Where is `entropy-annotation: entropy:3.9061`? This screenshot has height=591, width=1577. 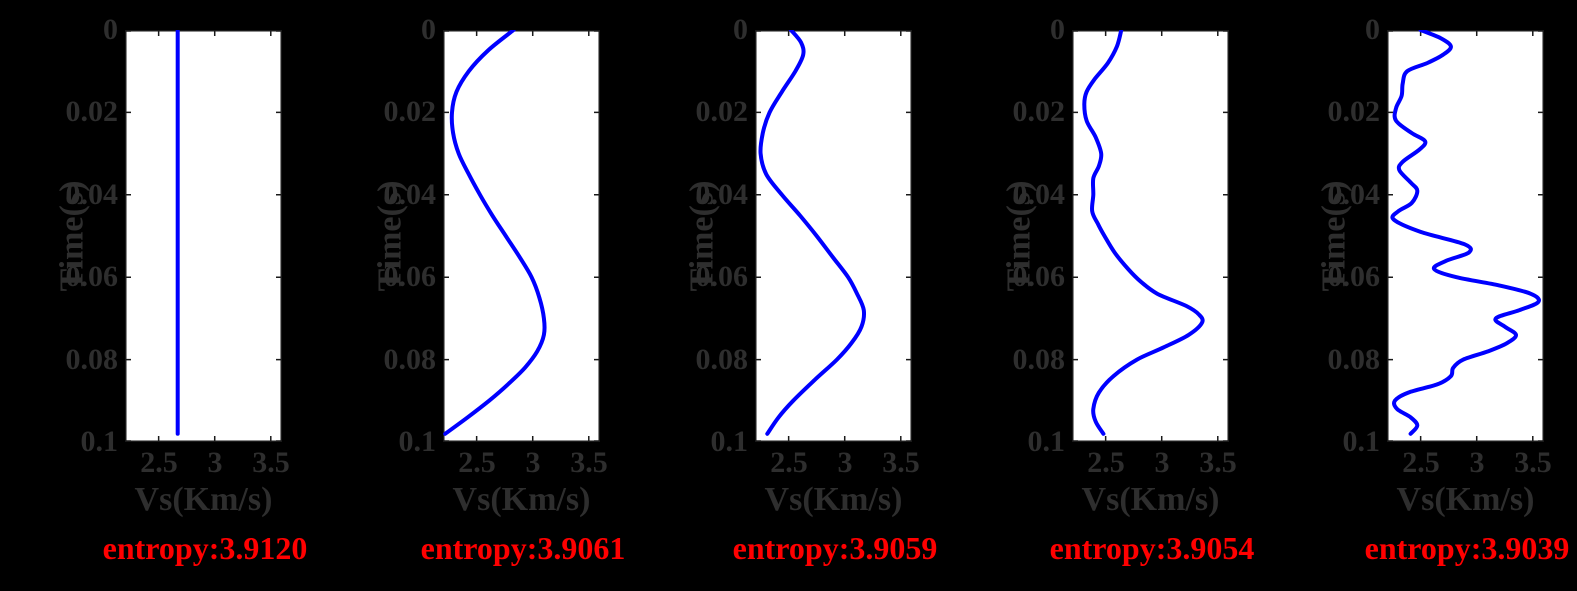 entropy-annotation: entropy:3.9061 is located at coordinates (523, 548).